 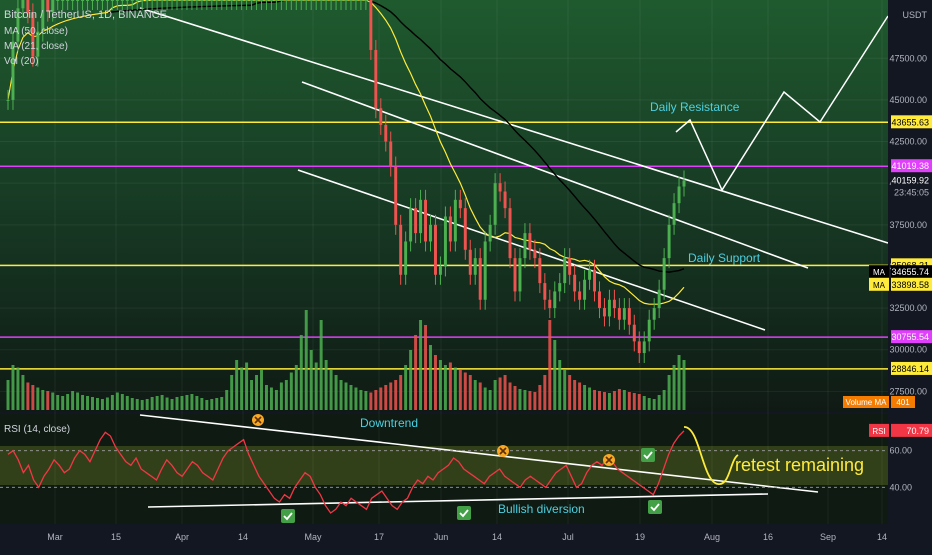 I want to click on level-badge-3: 30755.54, so click(x=910, y=337).